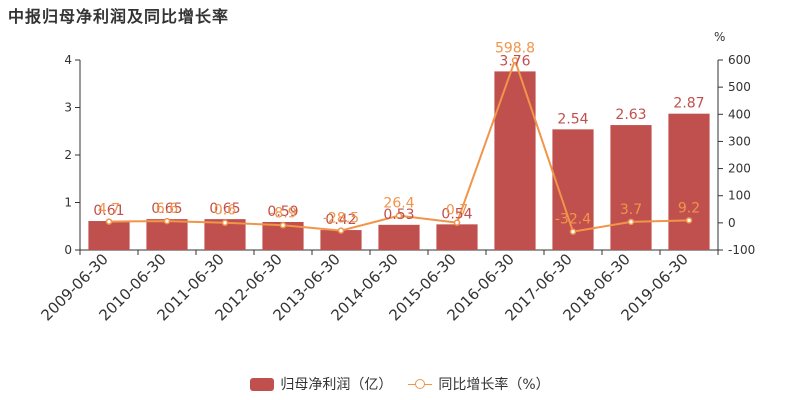  I want to click on legend-line-label: 同比增长率（%）, so click(494, 385).